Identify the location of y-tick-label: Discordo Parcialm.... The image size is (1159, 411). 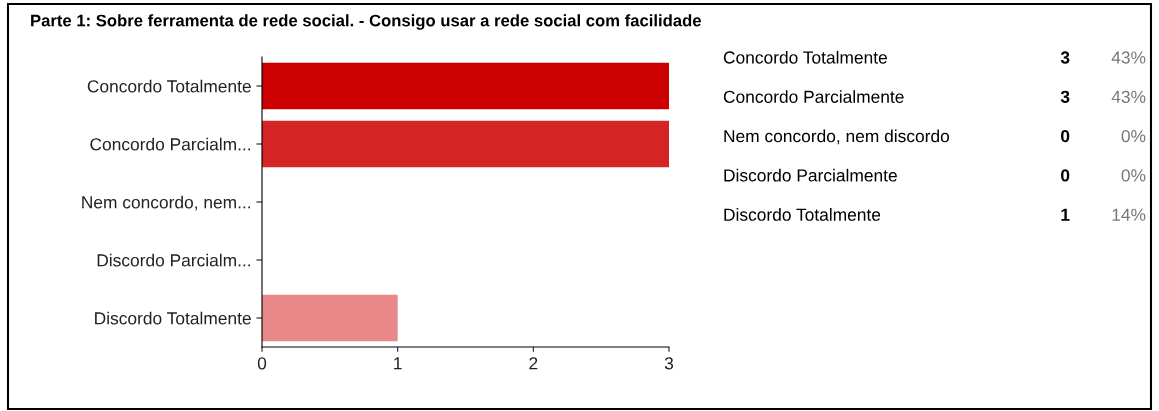
(174, 260).